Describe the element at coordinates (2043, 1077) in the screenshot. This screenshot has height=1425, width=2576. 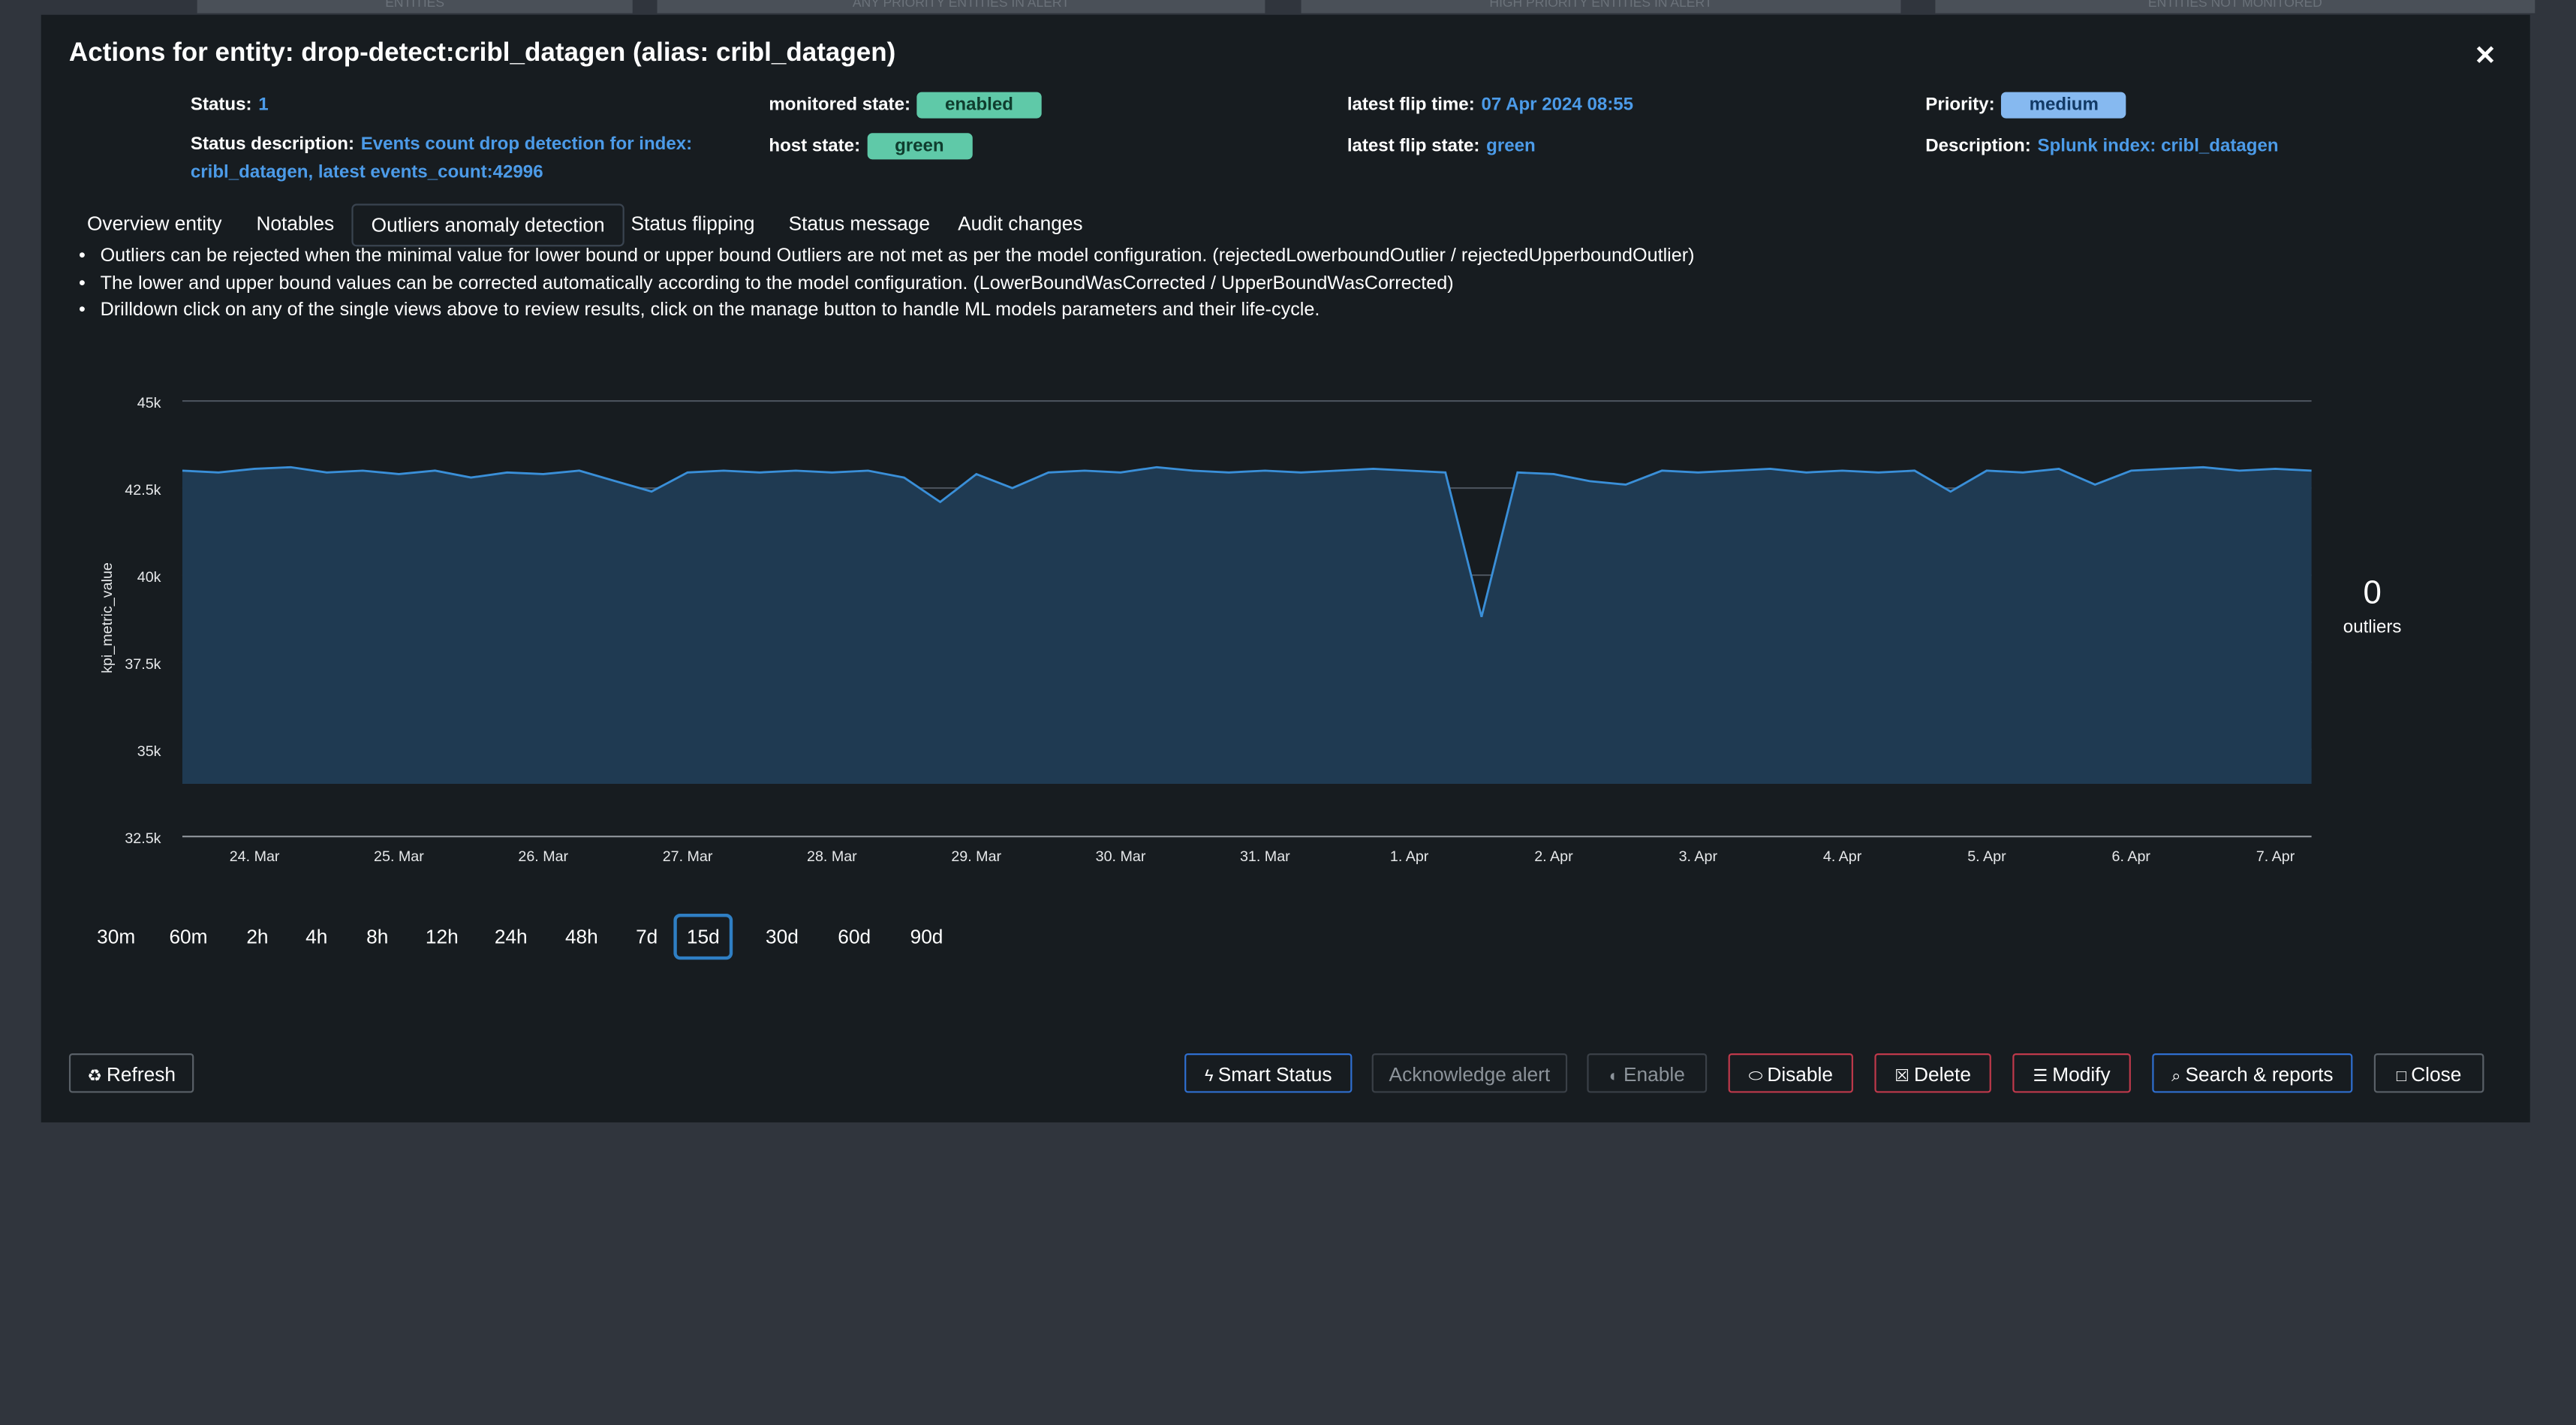
I see `icon: ☰` at that location.